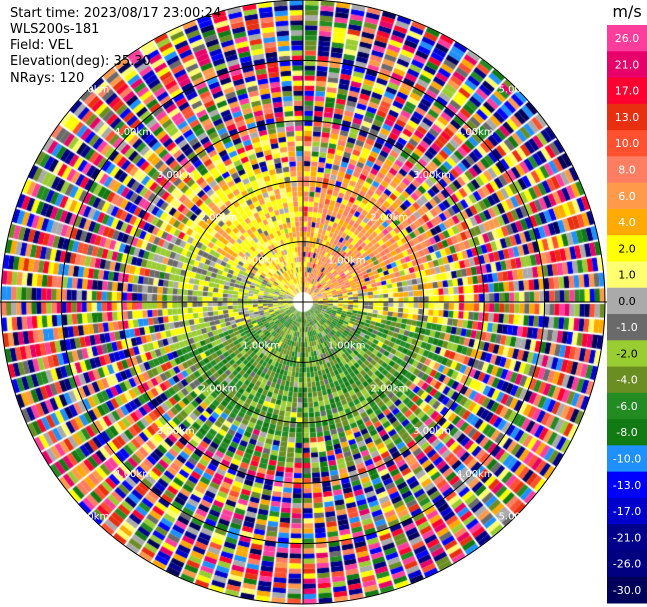 The height and width of the screenshot is (607, 647). I want to click on colorbar-tick-label: 26.0, so click(627, 38).